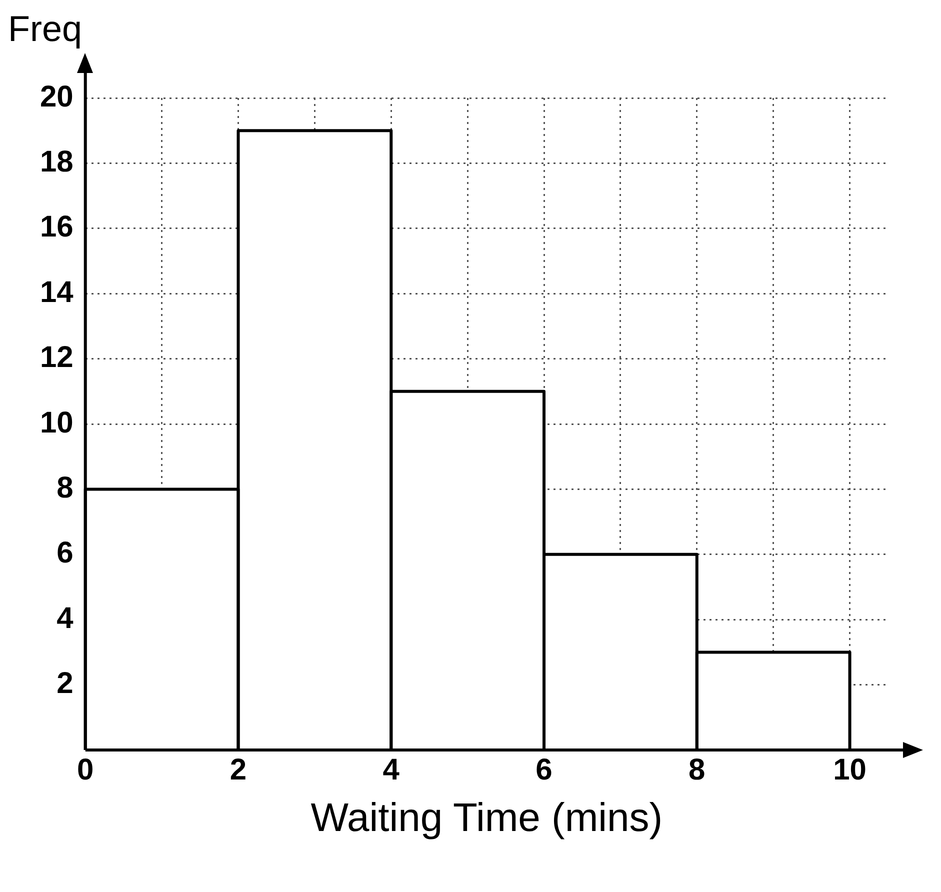  What do you see at coordinates (486, 818) in the screenshot?
I see `x-axis-title: Waiting Time (mins)` at bounding box center [486, 818].